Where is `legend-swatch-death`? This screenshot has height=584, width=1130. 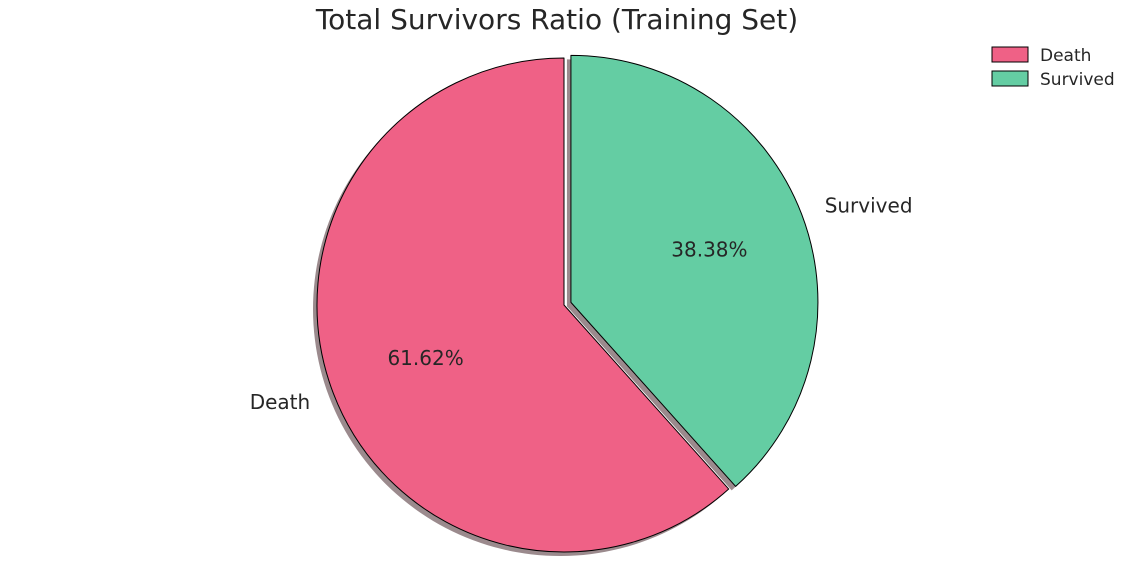
legend-swatch-death is located at coordinates (1010, 54).